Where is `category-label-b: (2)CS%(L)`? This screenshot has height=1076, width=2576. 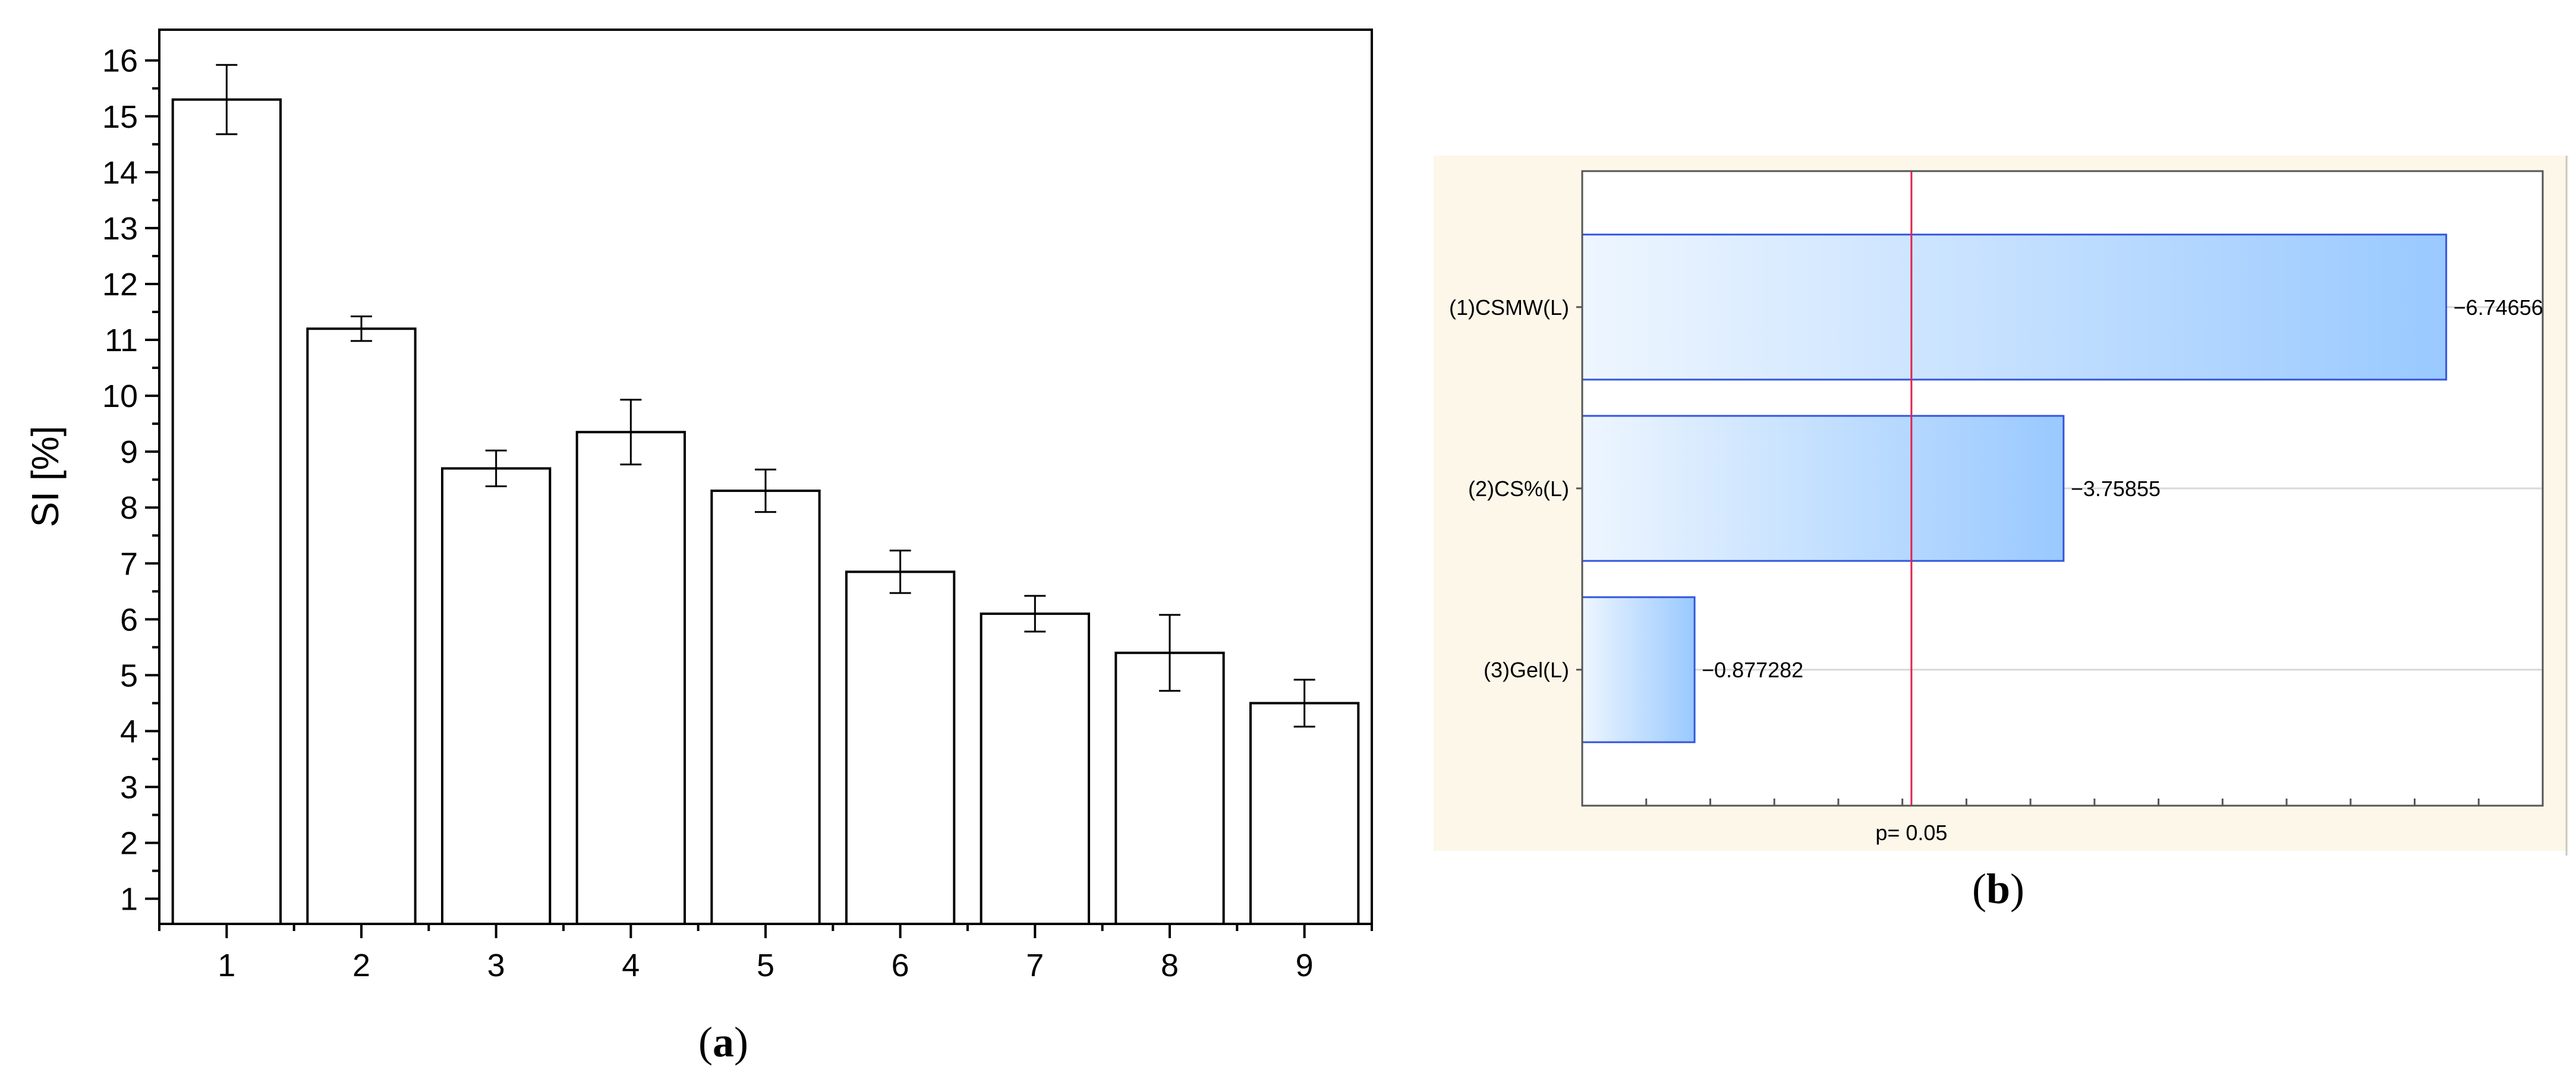 category-label-b: (2)CS%(L) is located at coordinates (1518, 489).